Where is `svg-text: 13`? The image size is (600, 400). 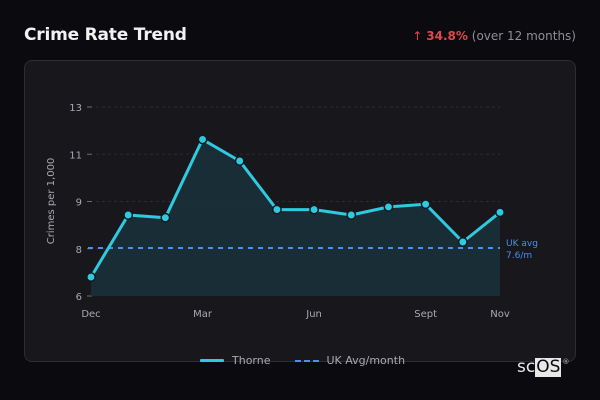
svg-text: 13 is located at coordinates (75, 108).